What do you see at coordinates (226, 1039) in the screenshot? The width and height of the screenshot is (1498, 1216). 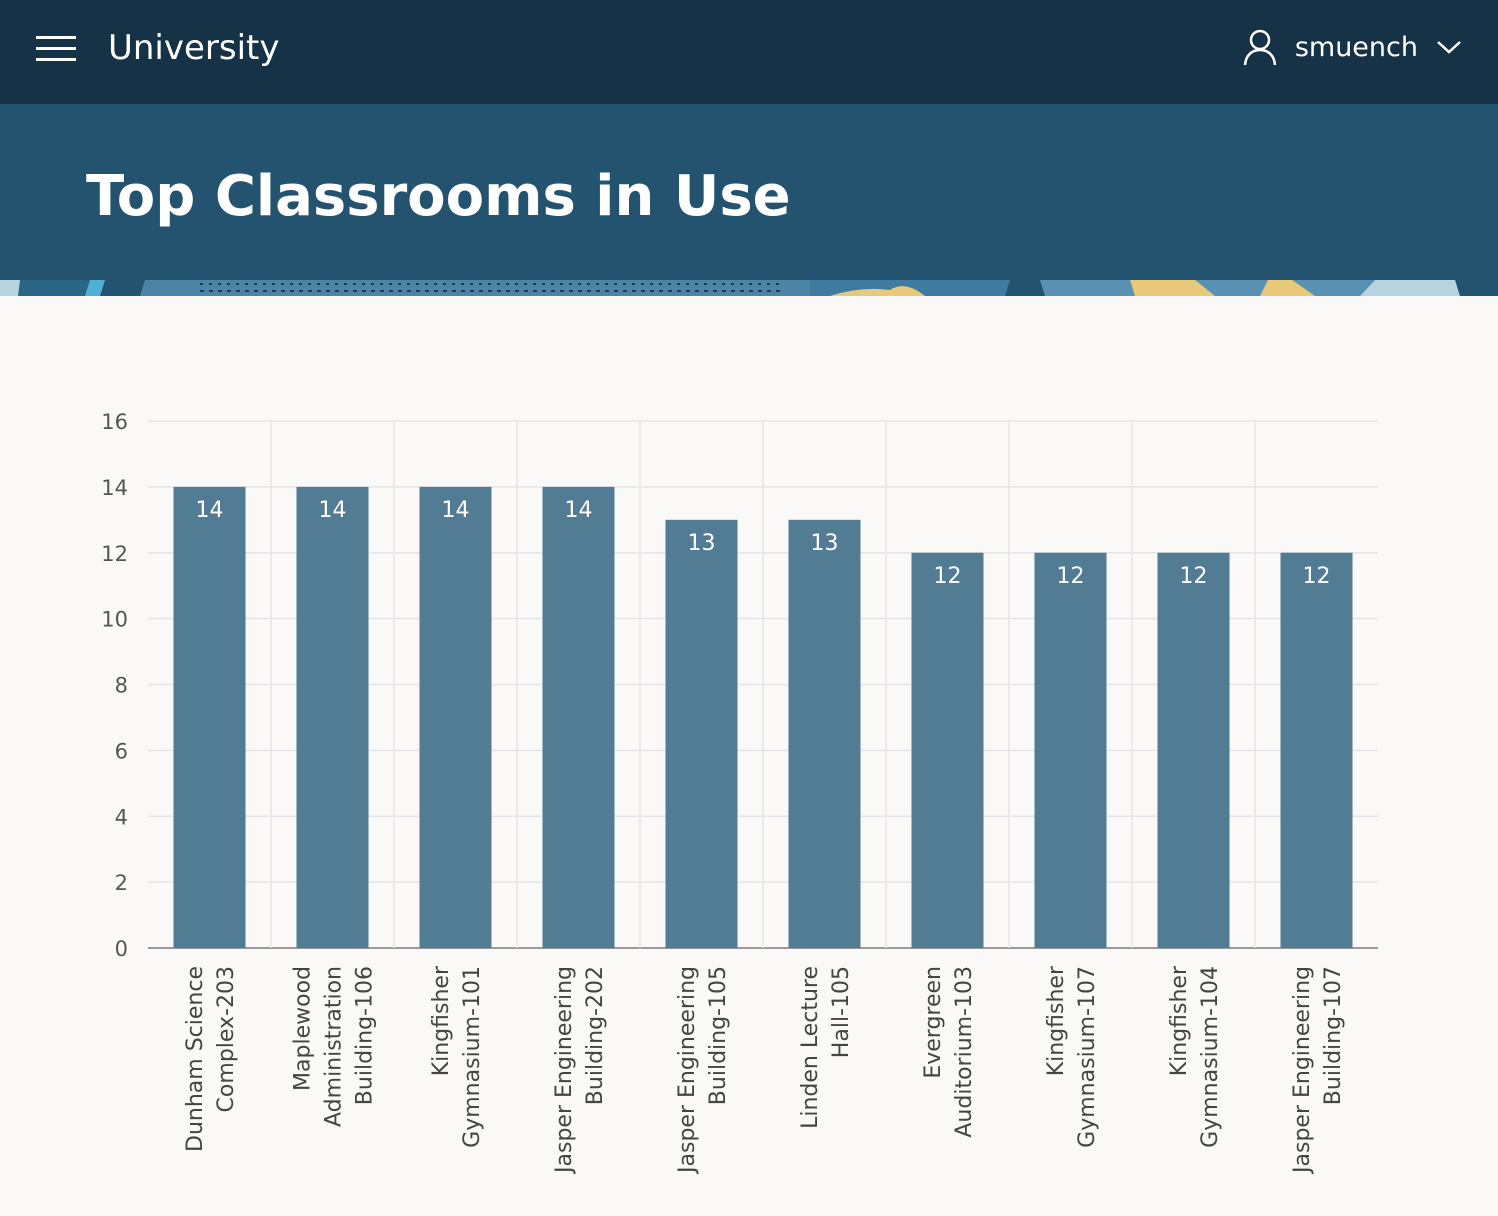 I see `x-tick-label: Complex-203` at bounding box center [226, 1039].